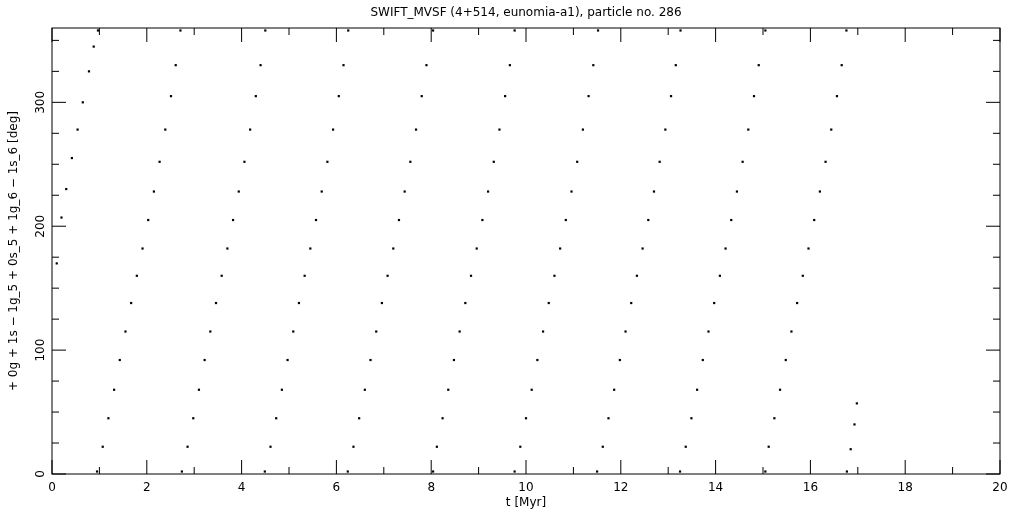  I want to click on x-tick-label: 8, so click(431, 487).